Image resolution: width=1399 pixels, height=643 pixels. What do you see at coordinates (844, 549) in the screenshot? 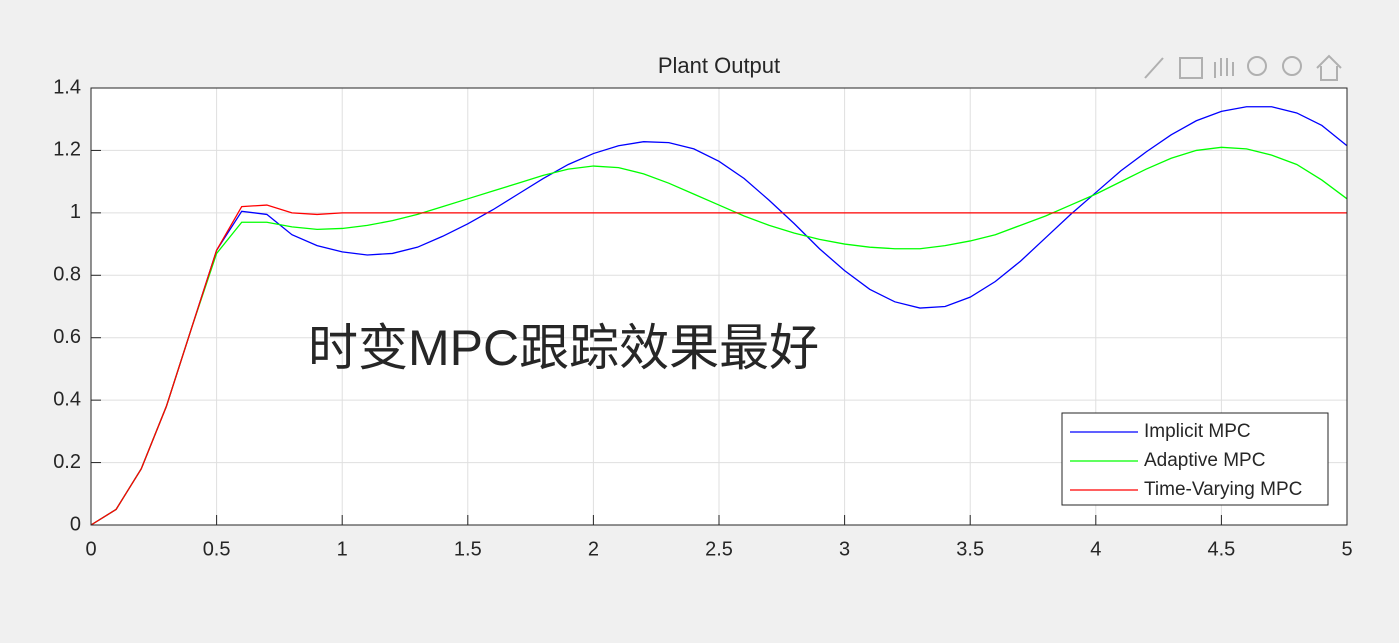
I see `x-tick-label: 3` at bounding box center [844, 549].